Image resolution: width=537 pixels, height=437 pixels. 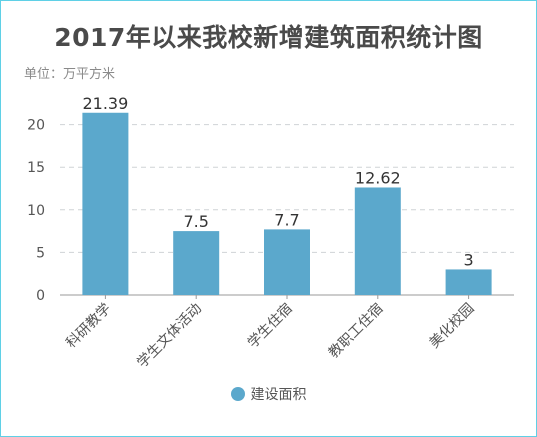 I want to click on legend: 建设面积, so click(x=268, y=394).